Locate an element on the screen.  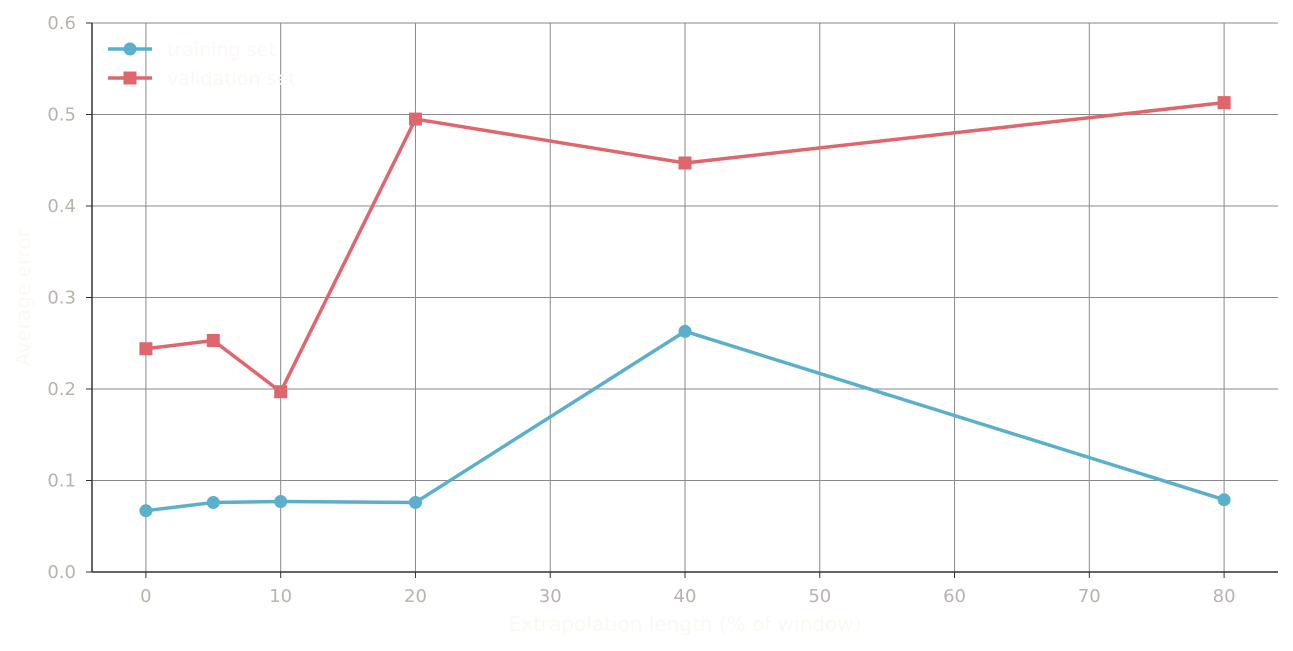
legend-label: validation set is located at coordinates (231, 79).